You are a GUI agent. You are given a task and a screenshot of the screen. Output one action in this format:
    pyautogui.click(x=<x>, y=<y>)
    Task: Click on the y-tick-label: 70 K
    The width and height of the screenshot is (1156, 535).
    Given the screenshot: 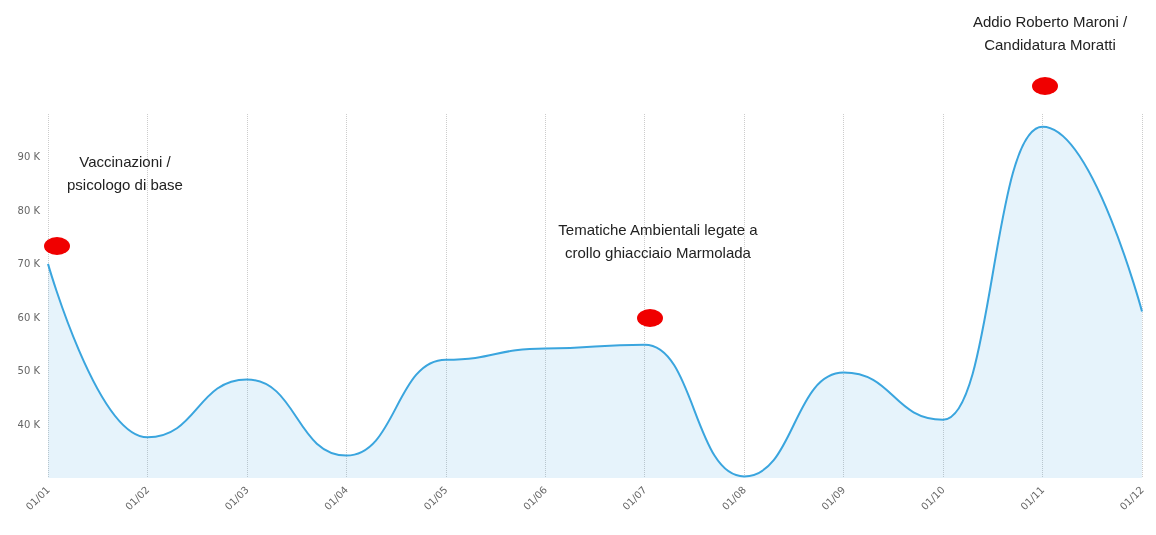 What is the action you would take?
    pyautogui.click(x=29, y=264)
    